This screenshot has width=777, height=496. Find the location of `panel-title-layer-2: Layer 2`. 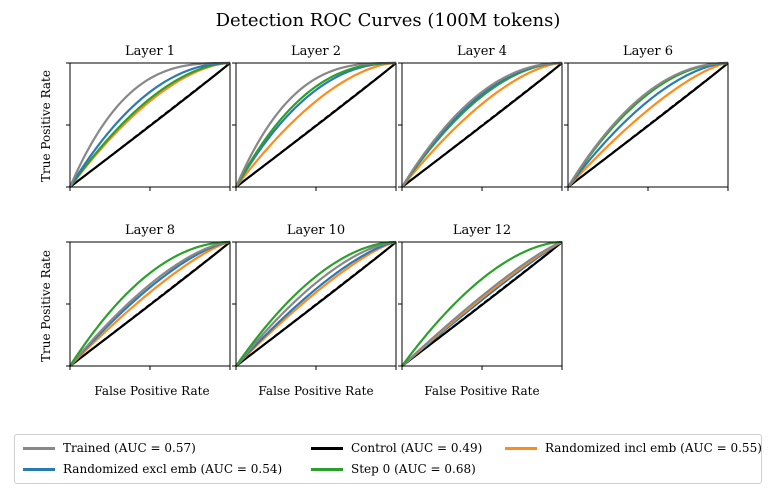

panel-title-layer-2: Layer 2 is located at coordinates (316, 51).